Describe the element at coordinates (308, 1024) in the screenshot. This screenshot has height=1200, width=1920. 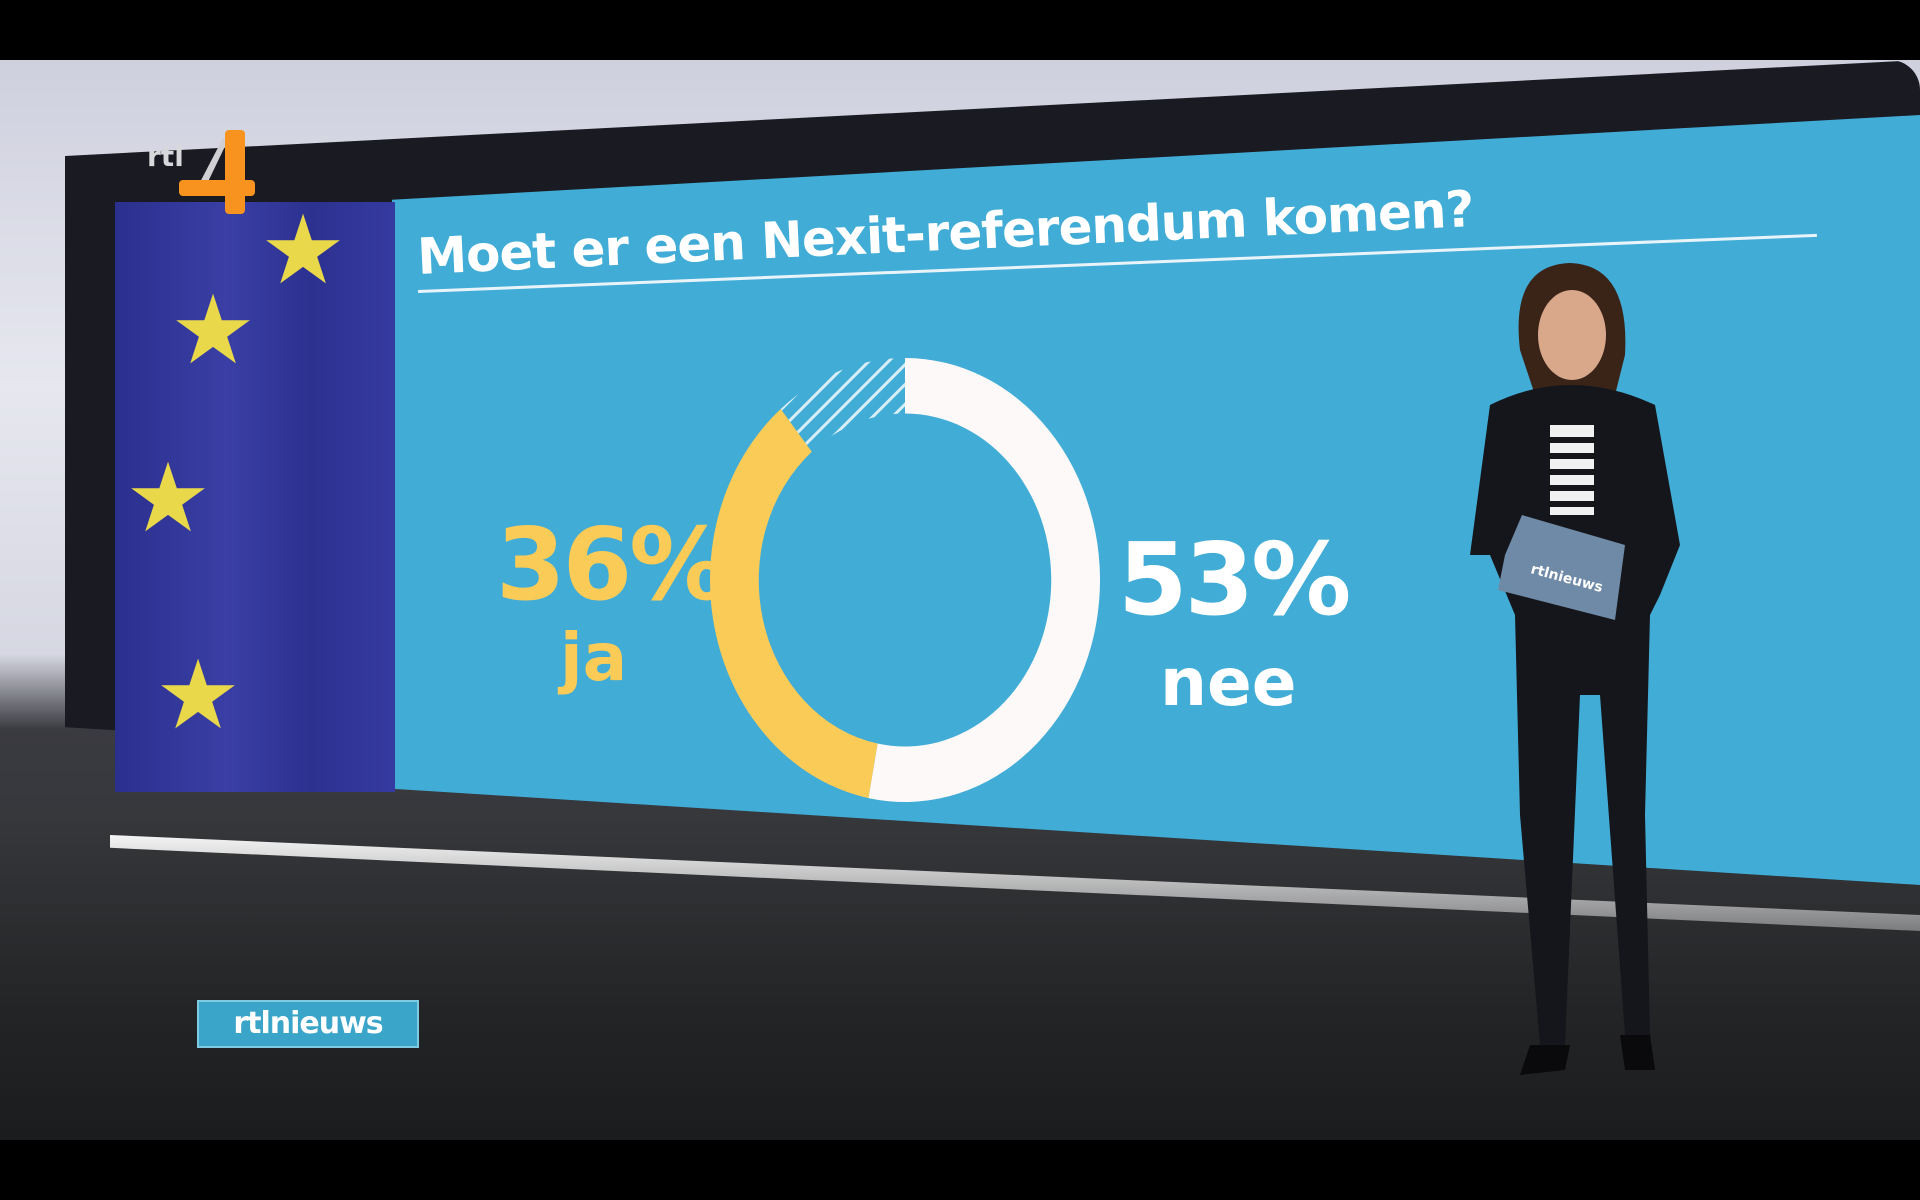
I see `rtlnieuws-badge: rtlnieuws` at that location.